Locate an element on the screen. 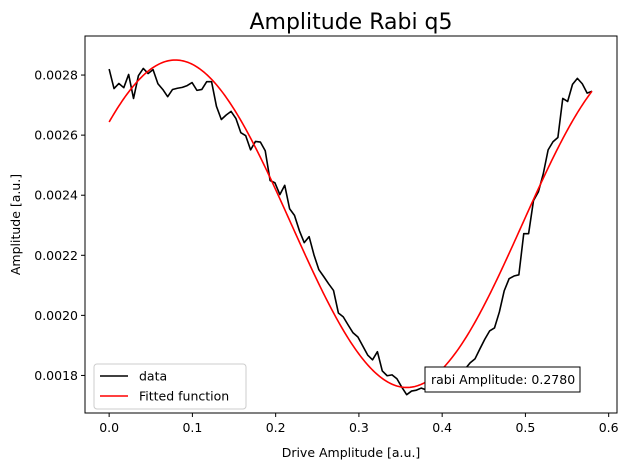 This screenshot has height=470, width=629. legend-frame is located at coordinates (170, 386).